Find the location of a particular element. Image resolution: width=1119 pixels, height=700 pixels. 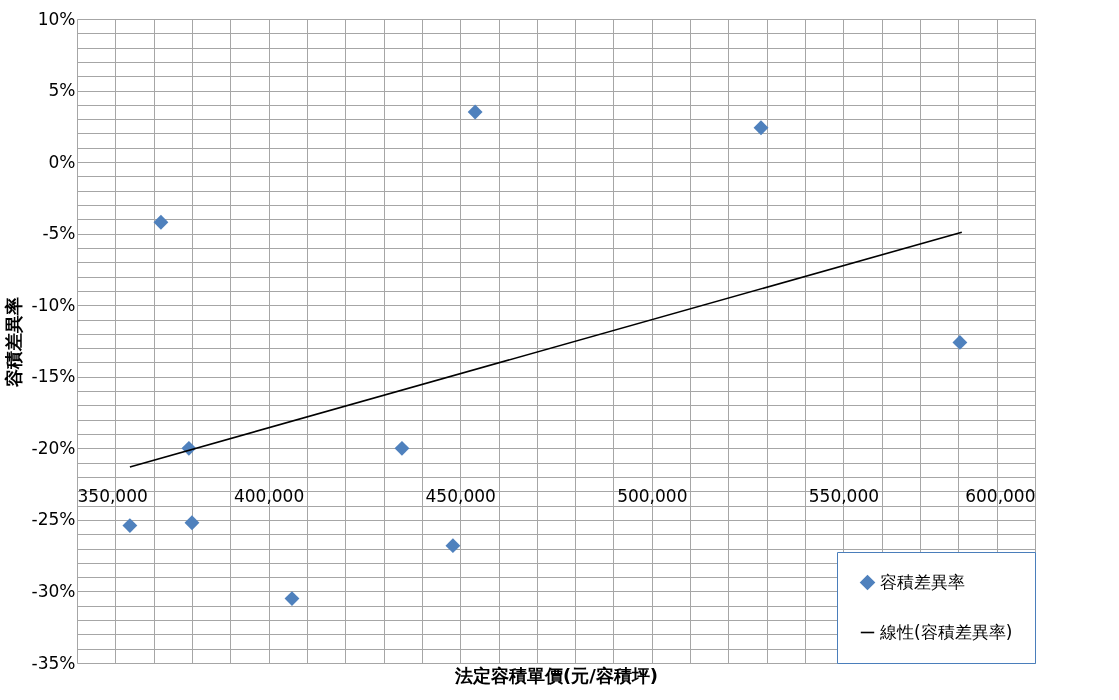

y-tick-label: -20% is located at coordinates (53, 447).